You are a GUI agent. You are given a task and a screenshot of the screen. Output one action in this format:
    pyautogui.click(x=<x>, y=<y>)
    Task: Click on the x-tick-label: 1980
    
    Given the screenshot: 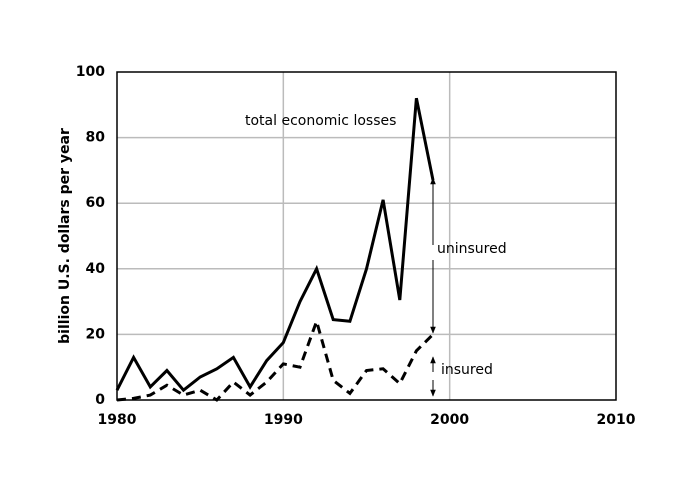 What is the action you would take?
    pyautogui.click(x=117, y=420)
    